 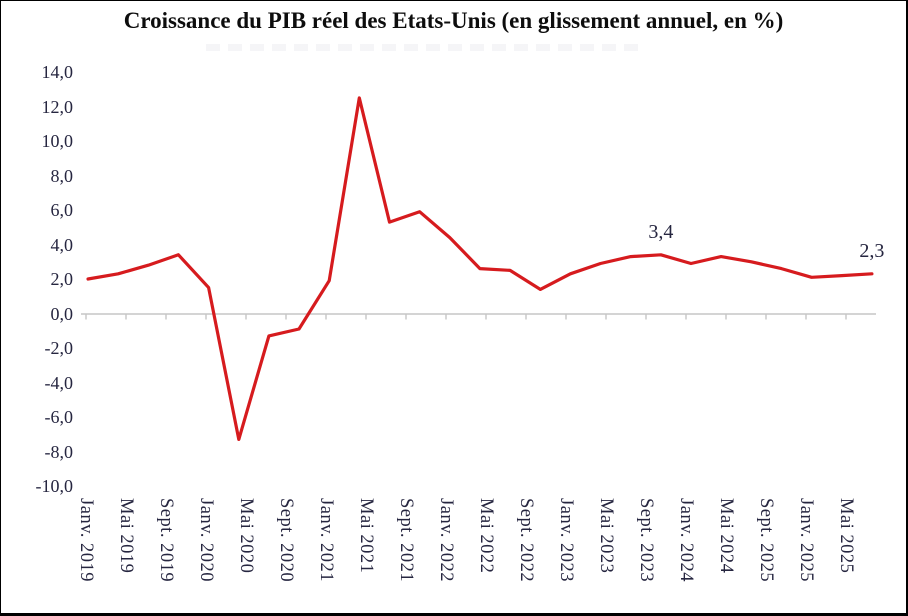 What do you see at coordinates (661, 231) in the screenshot?
I see `data-label-3-4: 3,4` at bounding box center [661, 231].